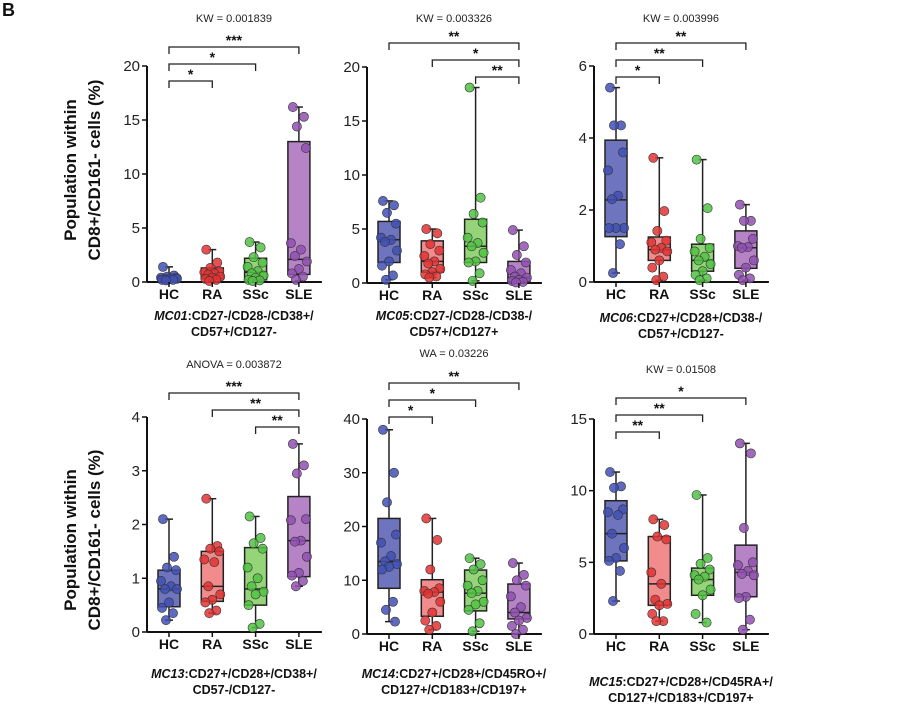 This screenshot has width=900, height=714. What do you see at coordinates (681, 391) in the screenshot?
I see `significance-stars: *` at bounding box center [681, 391].